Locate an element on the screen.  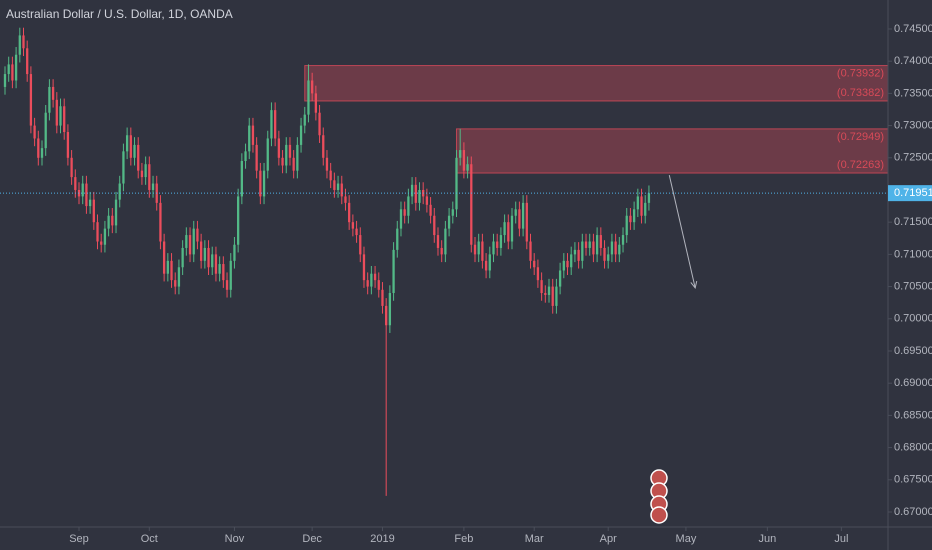
arrow-line is located at coordinates (682, 231).